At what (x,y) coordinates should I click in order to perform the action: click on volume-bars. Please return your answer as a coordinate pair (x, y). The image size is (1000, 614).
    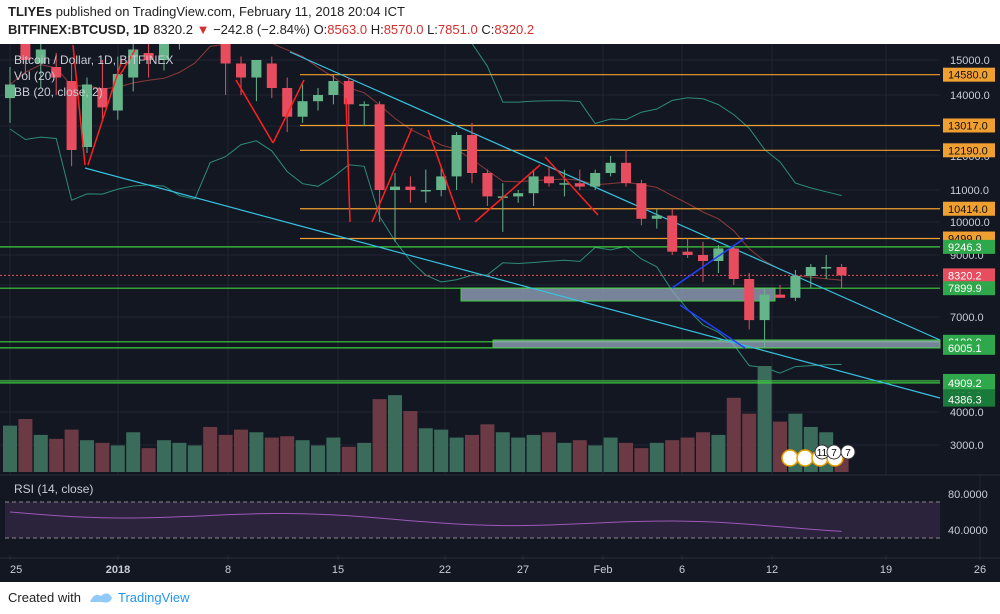
    Looking at the image, I should click on (426, 419).